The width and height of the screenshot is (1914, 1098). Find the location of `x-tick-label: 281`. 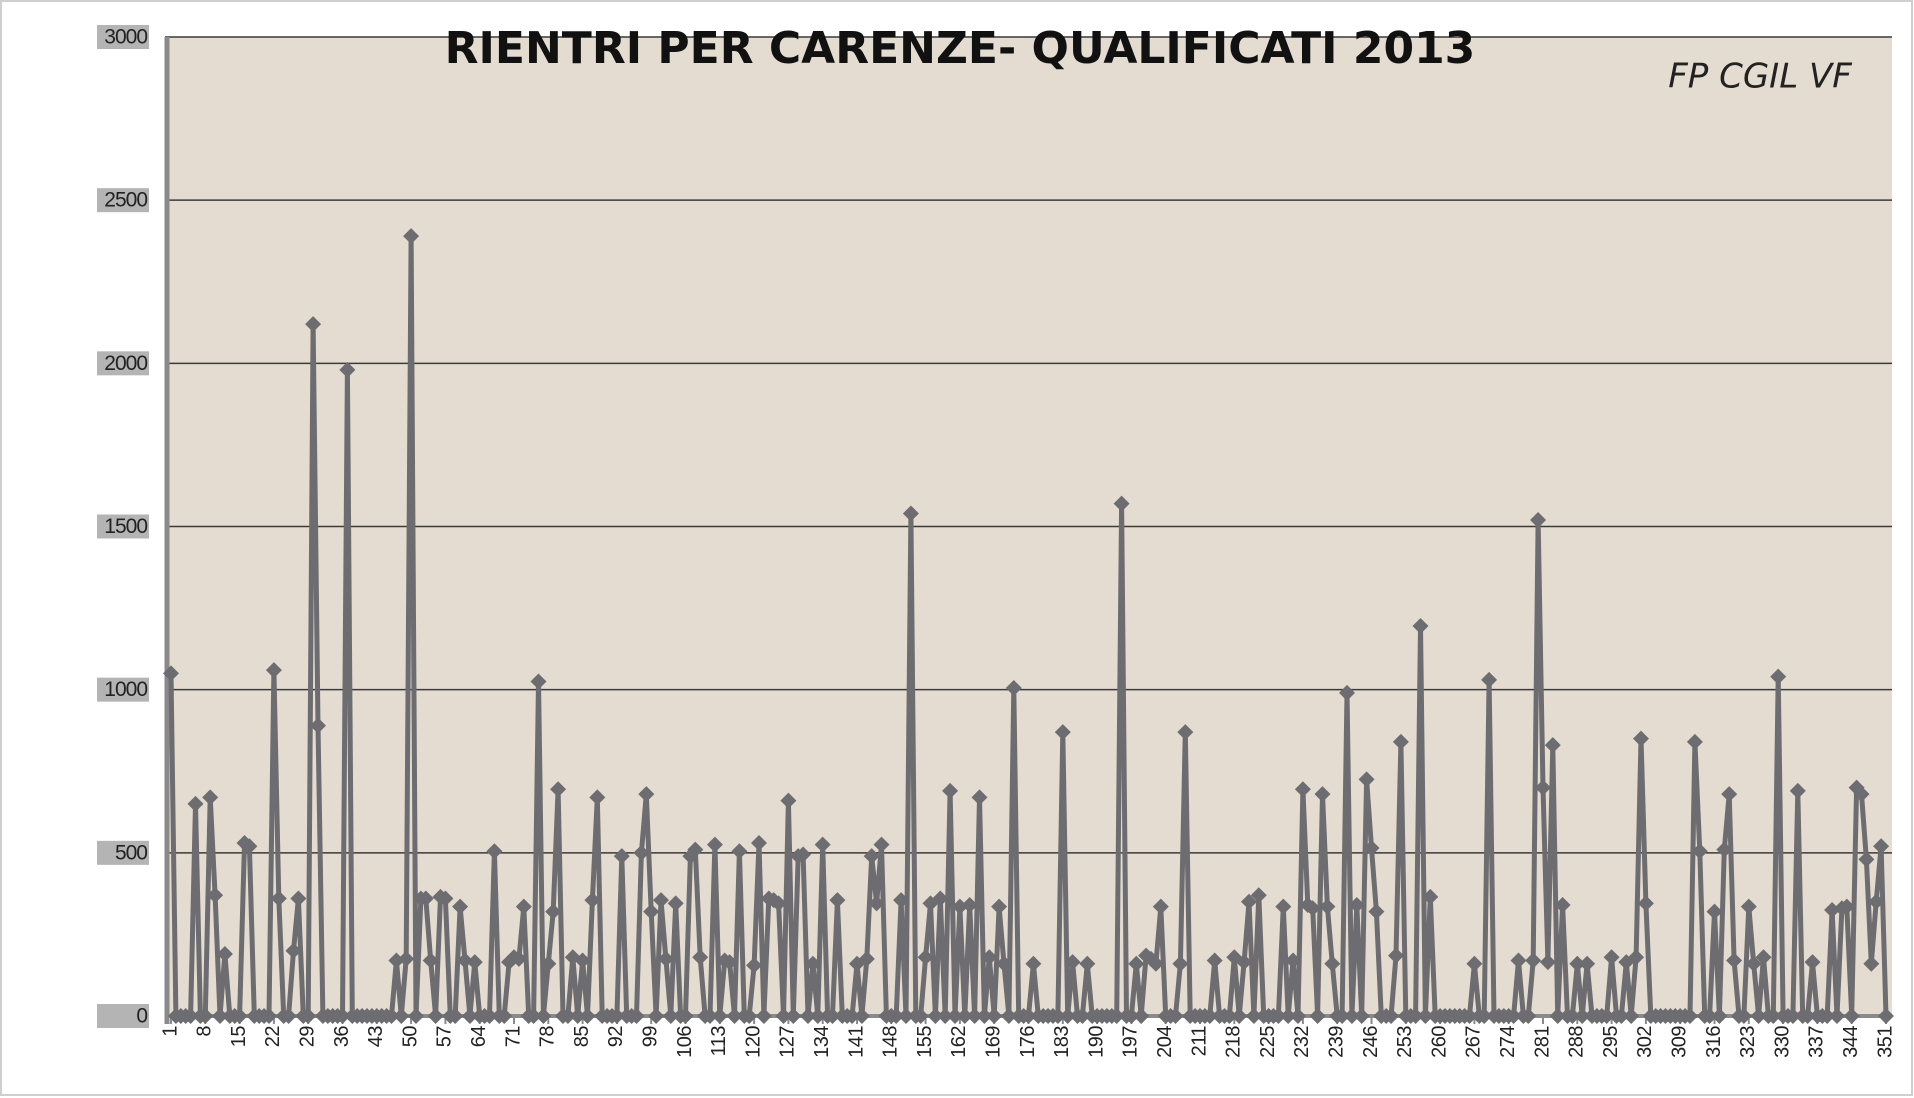

x-tick-label: 281 is located at coordinates (1542, 1042).